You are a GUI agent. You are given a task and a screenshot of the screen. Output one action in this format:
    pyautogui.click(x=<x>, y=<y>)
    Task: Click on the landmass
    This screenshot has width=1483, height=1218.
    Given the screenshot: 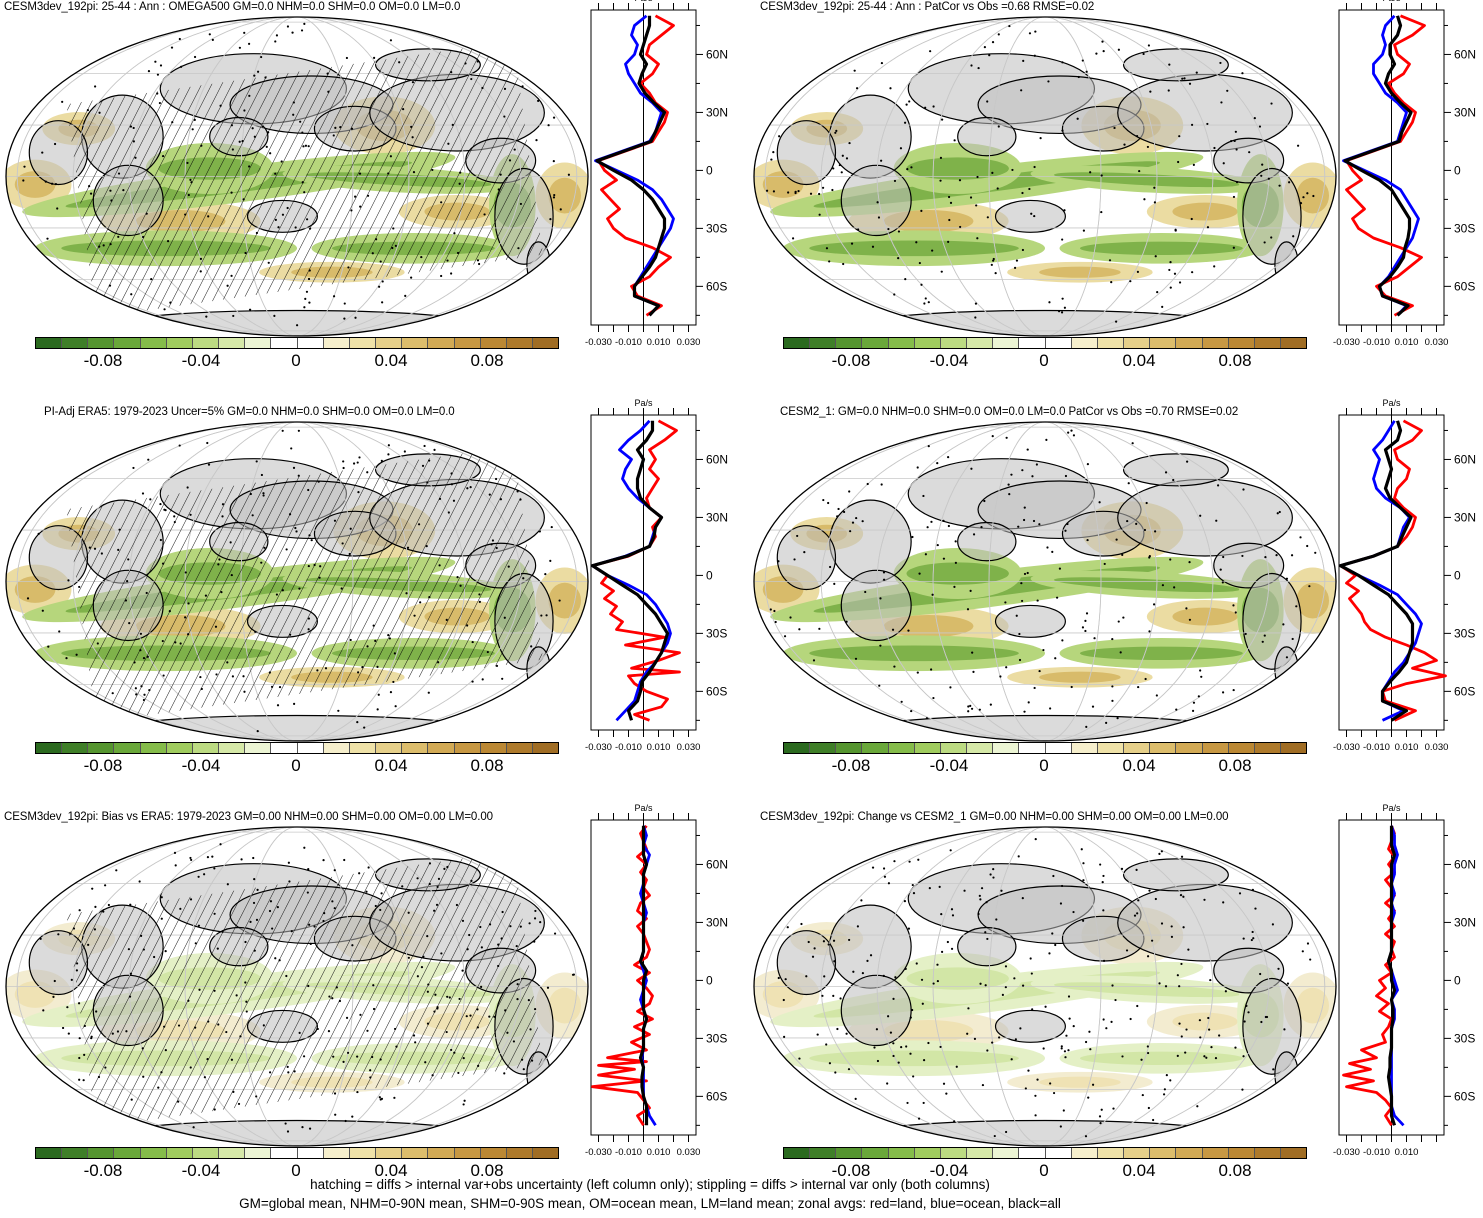 What is the action you would take?
    pyautogui.click(x=297, y=1132)
    